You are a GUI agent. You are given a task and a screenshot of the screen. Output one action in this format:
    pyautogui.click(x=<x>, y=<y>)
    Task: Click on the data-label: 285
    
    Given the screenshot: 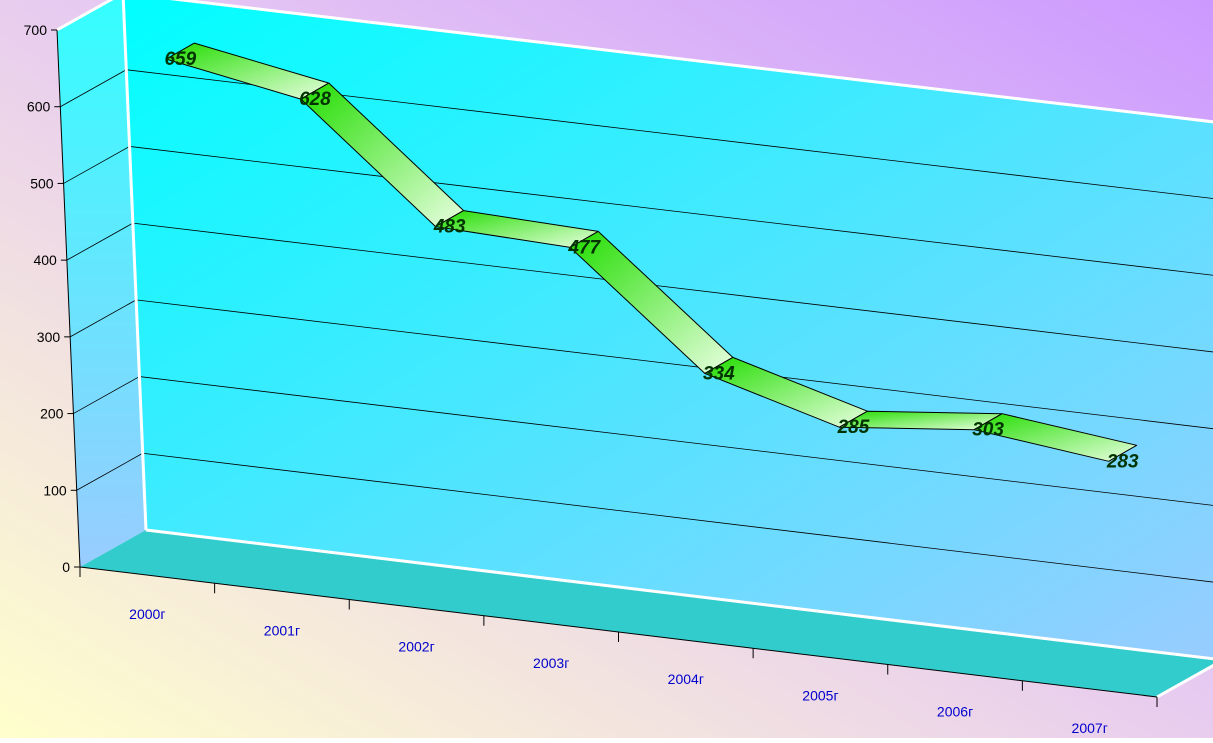 What is the action you would take?
    pyautogui.click(x=853, y=427)
    